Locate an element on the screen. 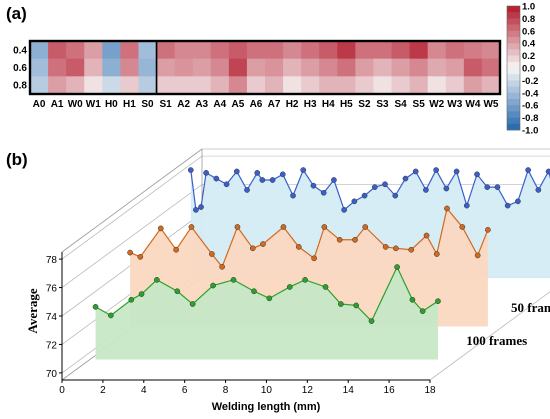  heatmap-x-label: H1 is located at coordinates (129, 104).